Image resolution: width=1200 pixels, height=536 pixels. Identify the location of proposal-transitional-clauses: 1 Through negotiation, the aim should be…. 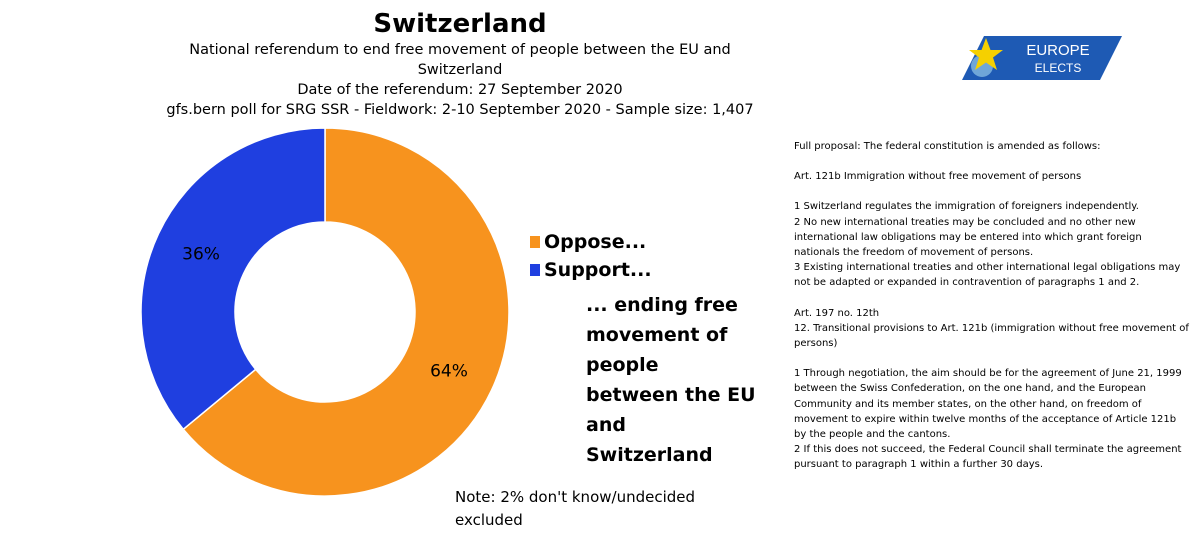
(988, 419).